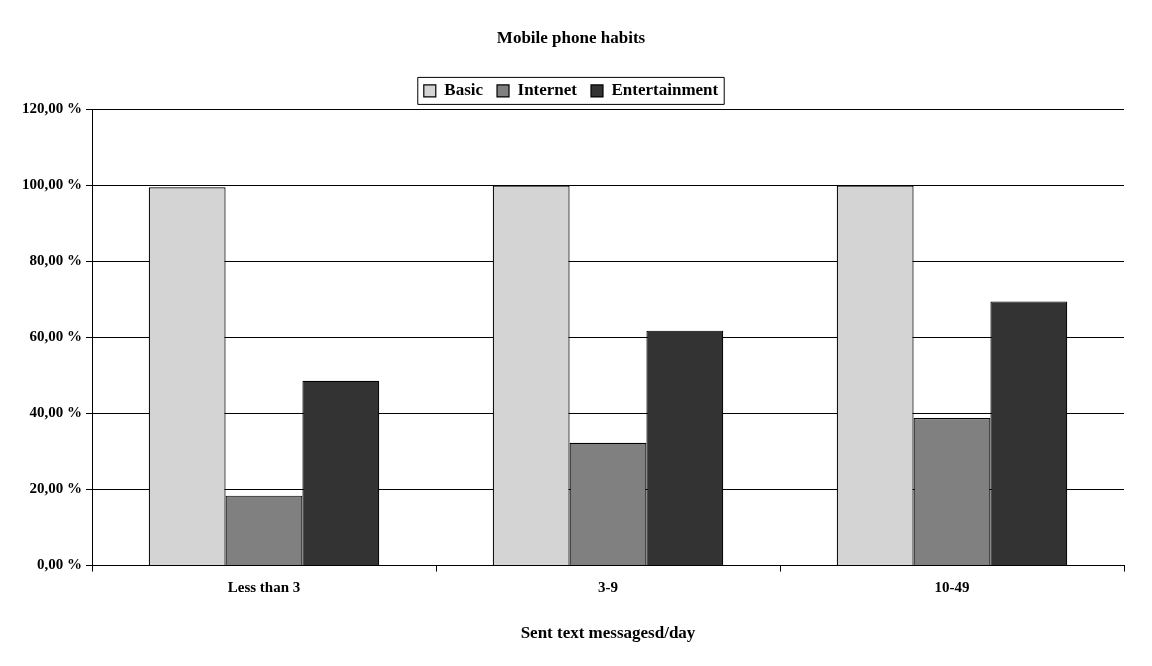  What do you see at coordinates (55, 412) in the screenshot?
I see `y-tick-label: 40,00 %` at bounding box center [55, 412].